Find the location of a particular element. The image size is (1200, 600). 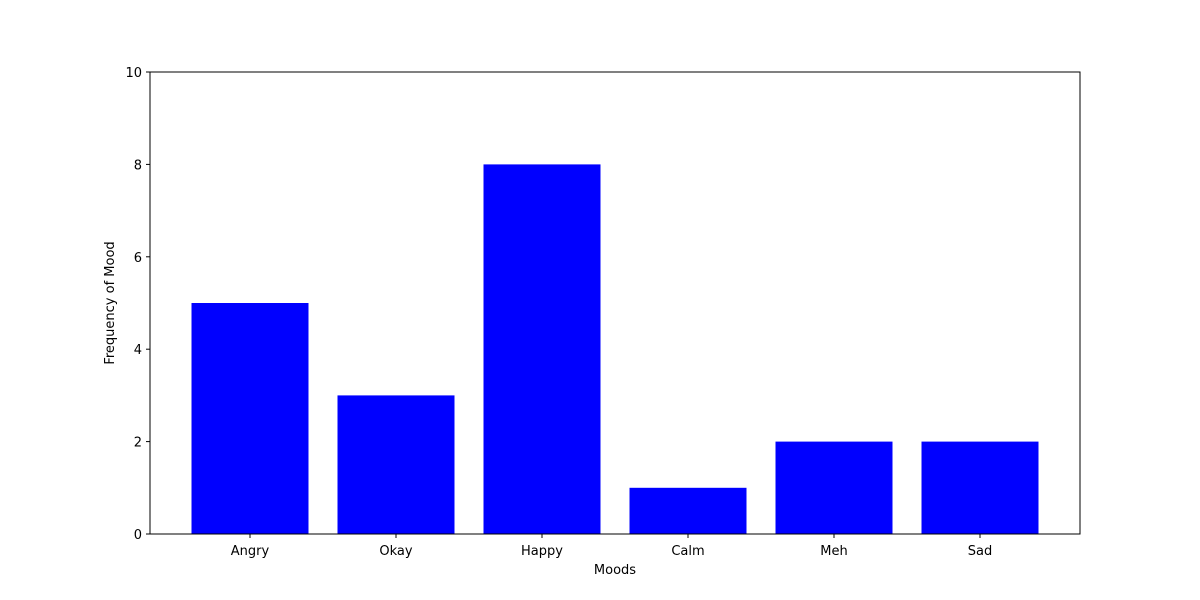

x-tick-label: Calm is located at coordinates (687, 551).